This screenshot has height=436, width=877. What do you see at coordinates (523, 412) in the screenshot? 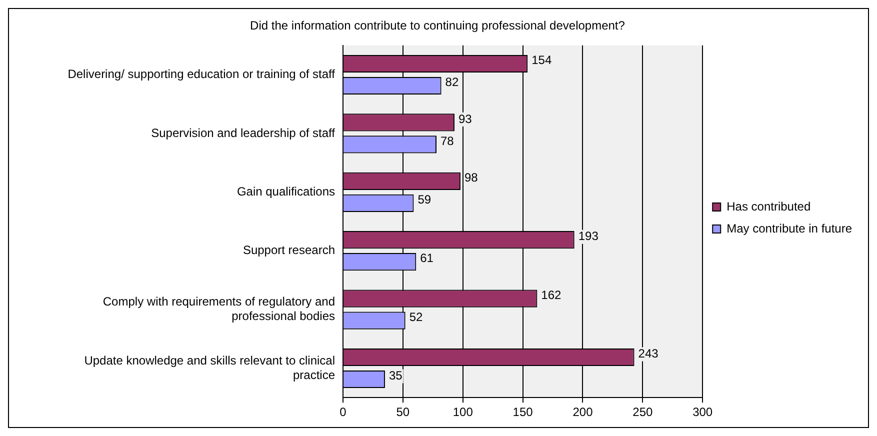
I see `x-tick-label: 150` at bounding box center [523, 412].